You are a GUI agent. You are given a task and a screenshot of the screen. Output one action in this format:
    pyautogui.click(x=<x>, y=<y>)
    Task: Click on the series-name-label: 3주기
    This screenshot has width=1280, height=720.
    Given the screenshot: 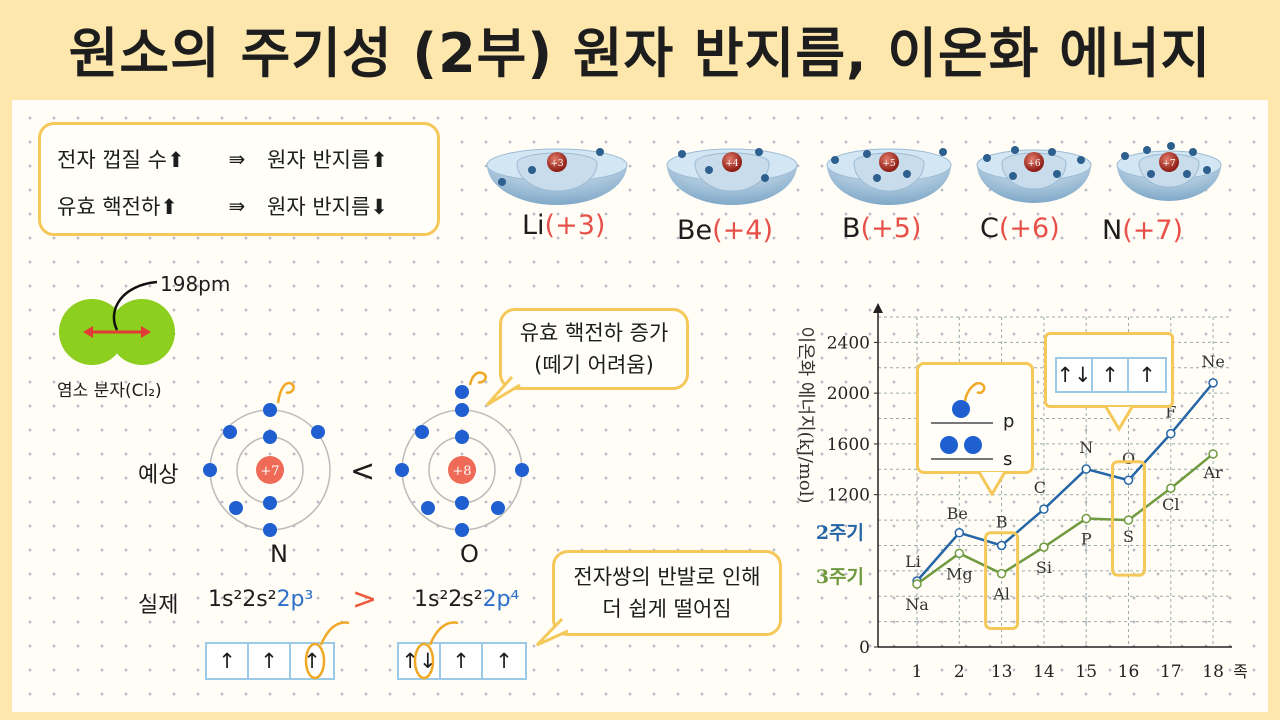 What is the action you would take?
    pyautogui.click(x=840, y=577)
    